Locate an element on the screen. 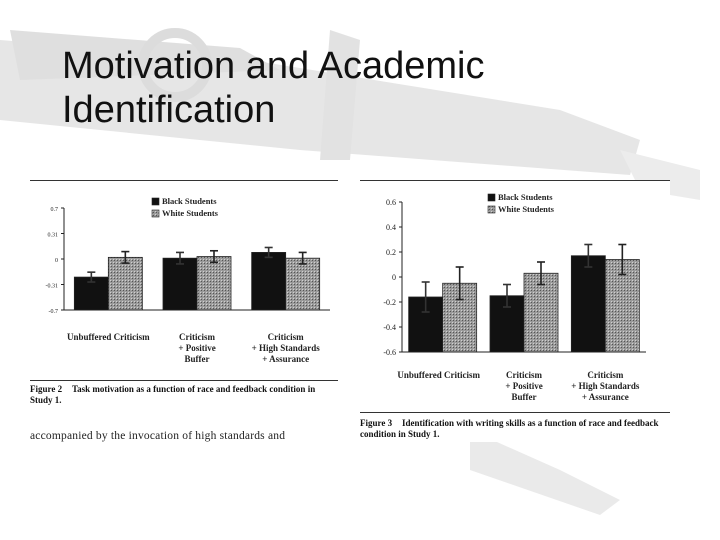 Image resolution: width=720 pixels, height=540 pixels. title-line-1: Motivation and Academic is located at coordinates (273, 66).